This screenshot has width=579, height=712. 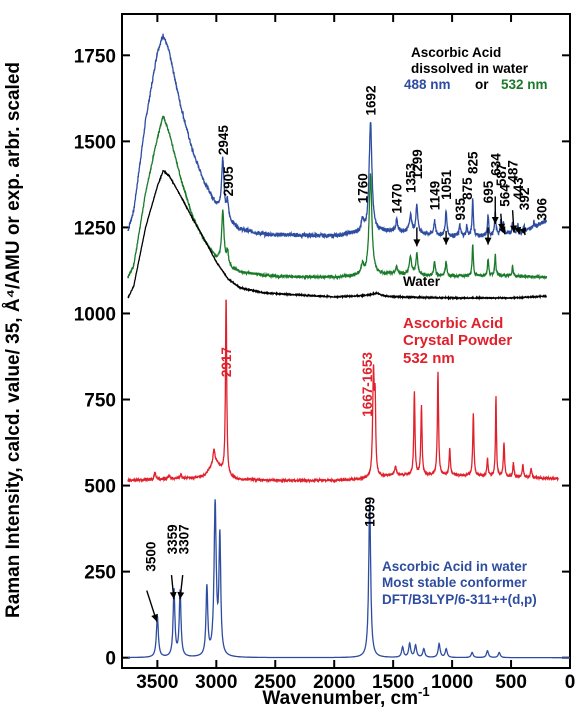 What do you see at coordinates (340, 698) in the screenshot?
I see `x-axis-title-text: Wavenumber, cm` at bounding box center [340, 698].